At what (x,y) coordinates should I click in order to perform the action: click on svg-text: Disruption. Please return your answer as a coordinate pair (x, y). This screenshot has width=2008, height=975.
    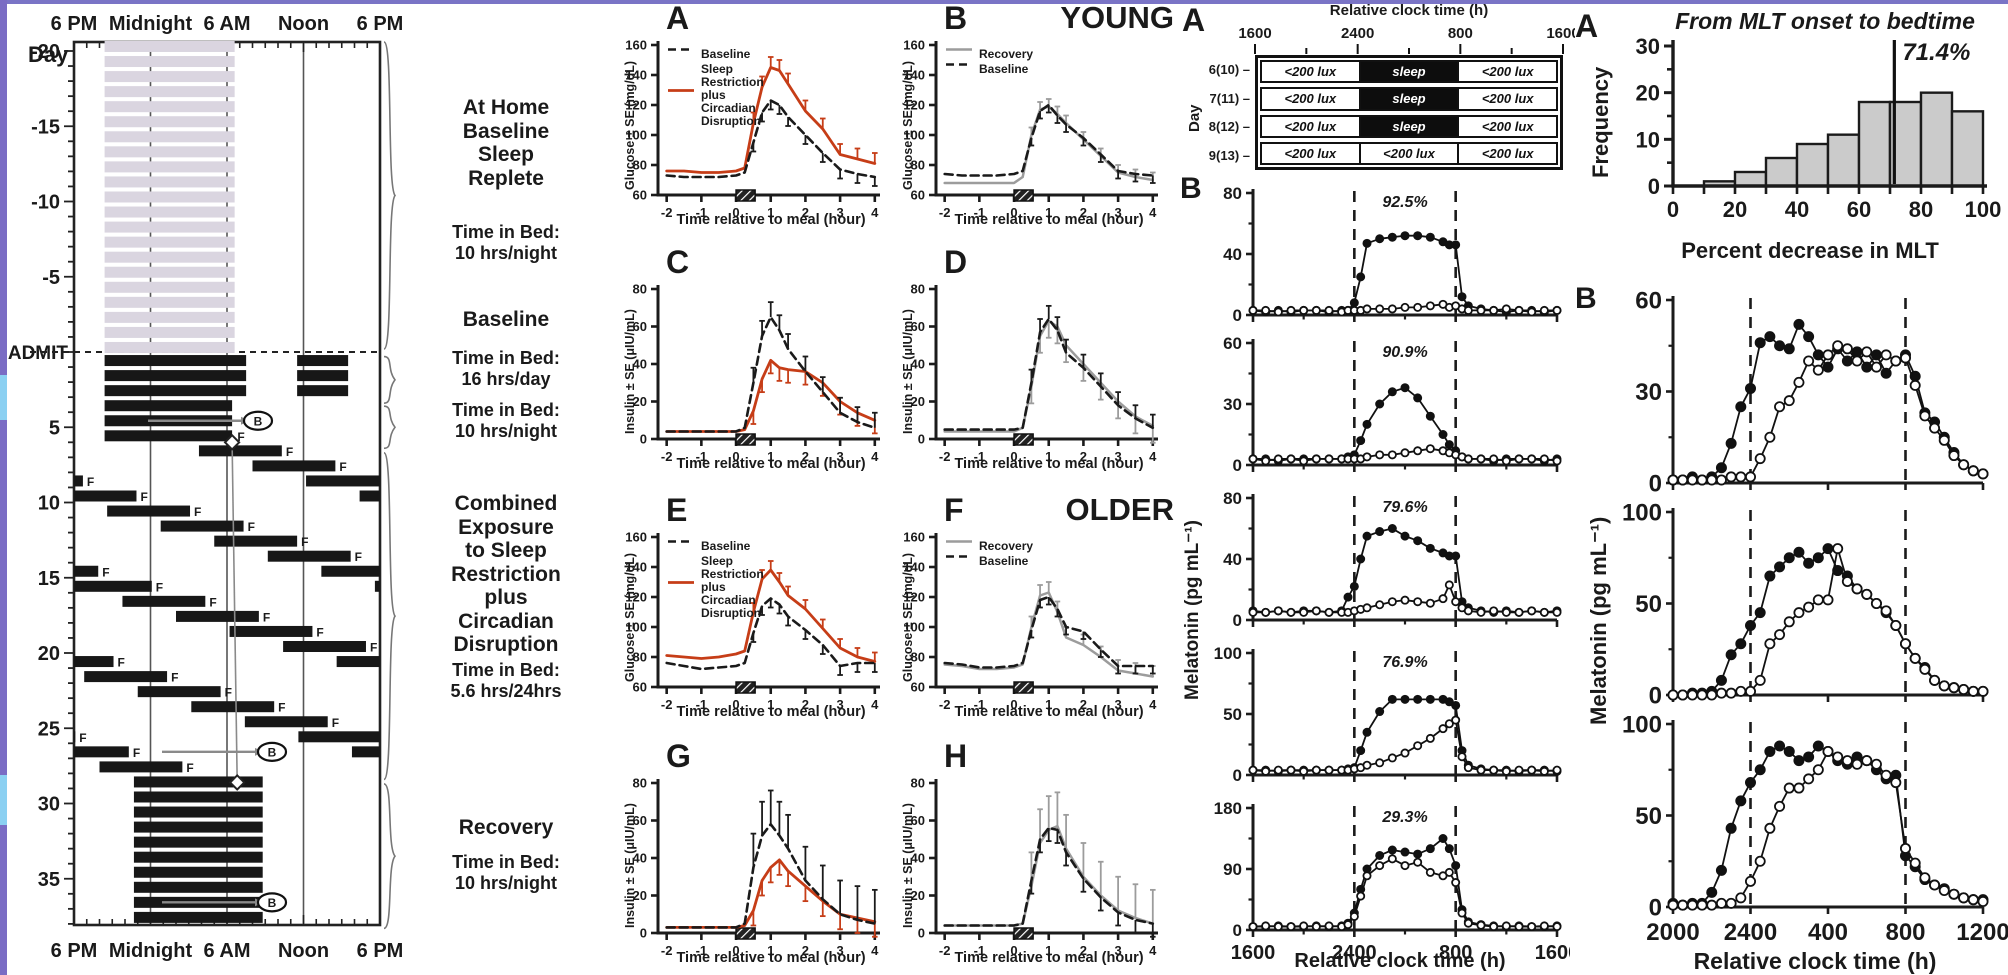
    Looking at the image, I should click on (731, 121).